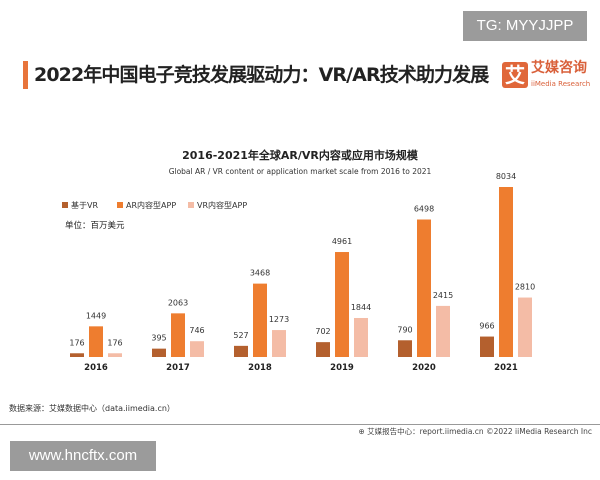 This screenshot has width=600, height=480. What do you see at coordinates (361, 307) in the screenshot?
I see `data-label: 1844` at bounding box center [361, 307].